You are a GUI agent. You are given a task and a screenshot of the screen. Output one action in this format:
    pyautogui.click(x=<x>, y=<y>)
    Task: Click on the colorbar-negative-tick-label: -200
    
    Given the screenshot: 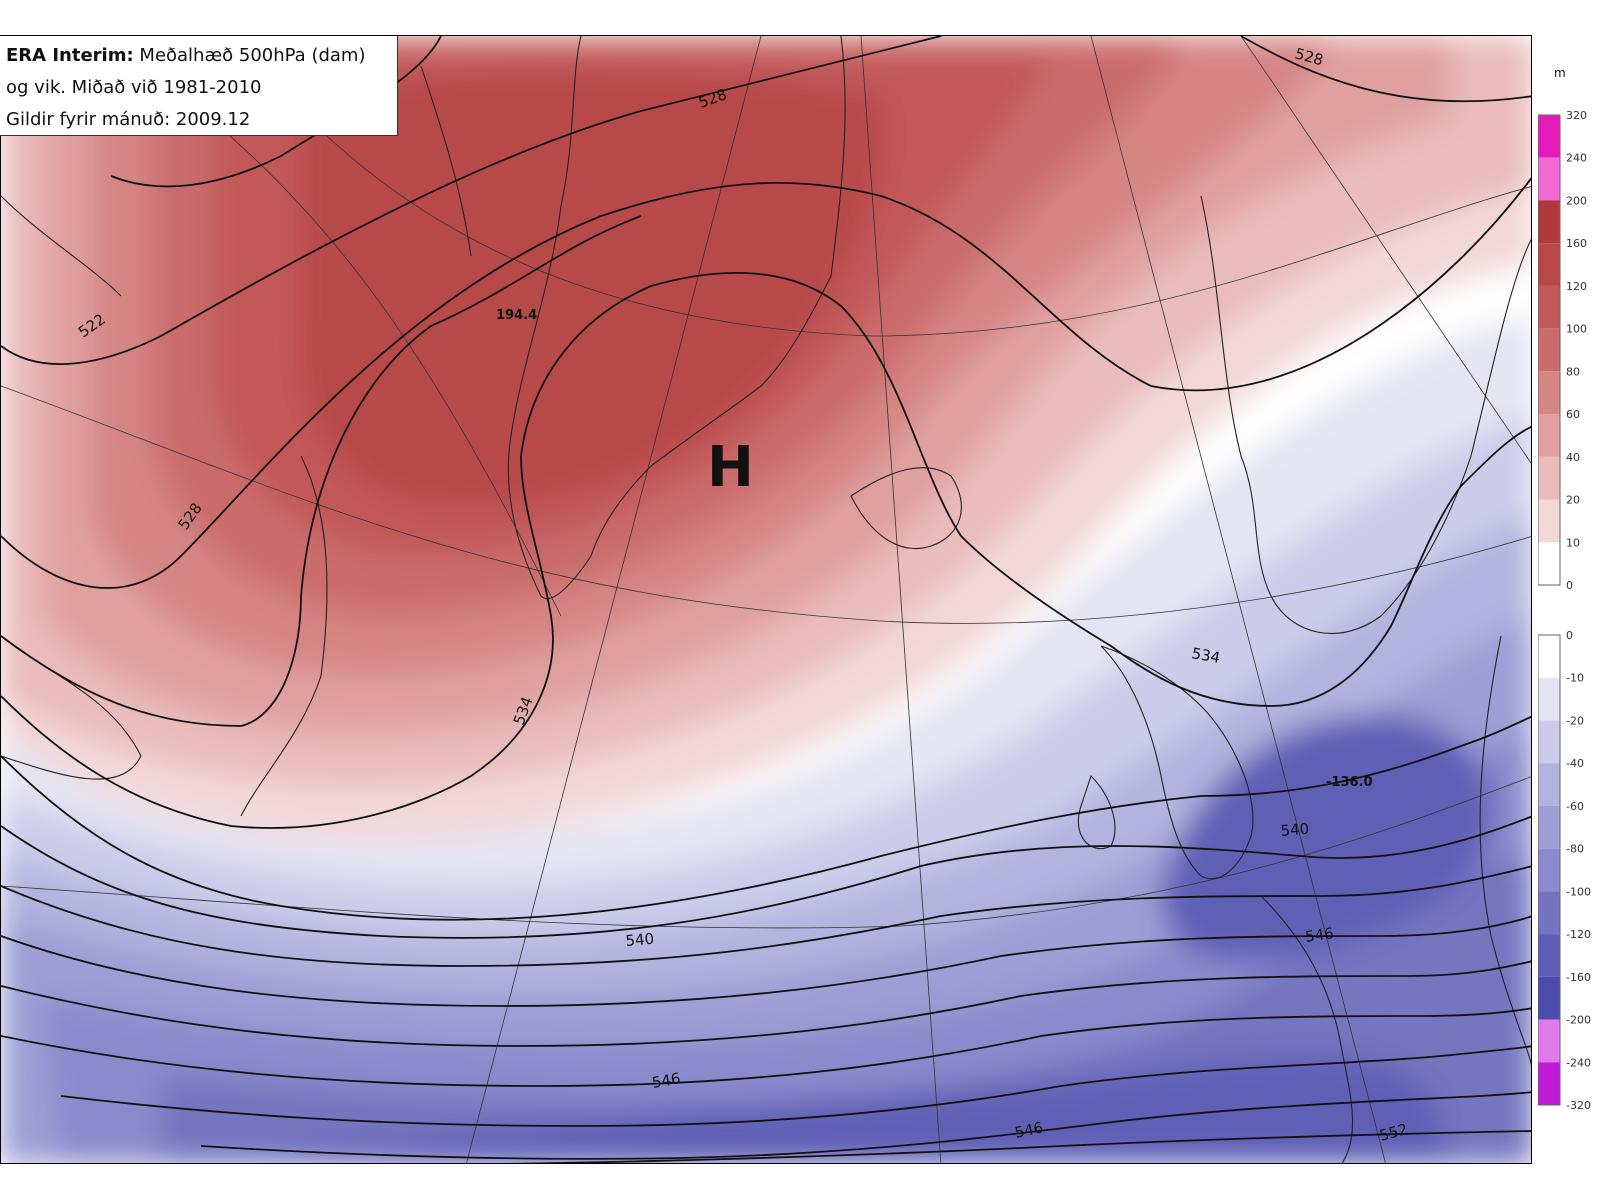 What is the action you would take?
    pyautogui.click(x=1578, y=1020)
    